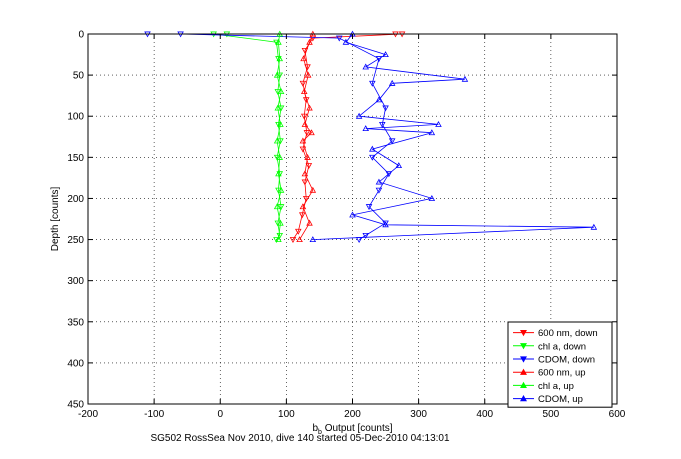 The height and width of the screenshot is (459, 681). I want to click on legend-box, so click(560, 364).